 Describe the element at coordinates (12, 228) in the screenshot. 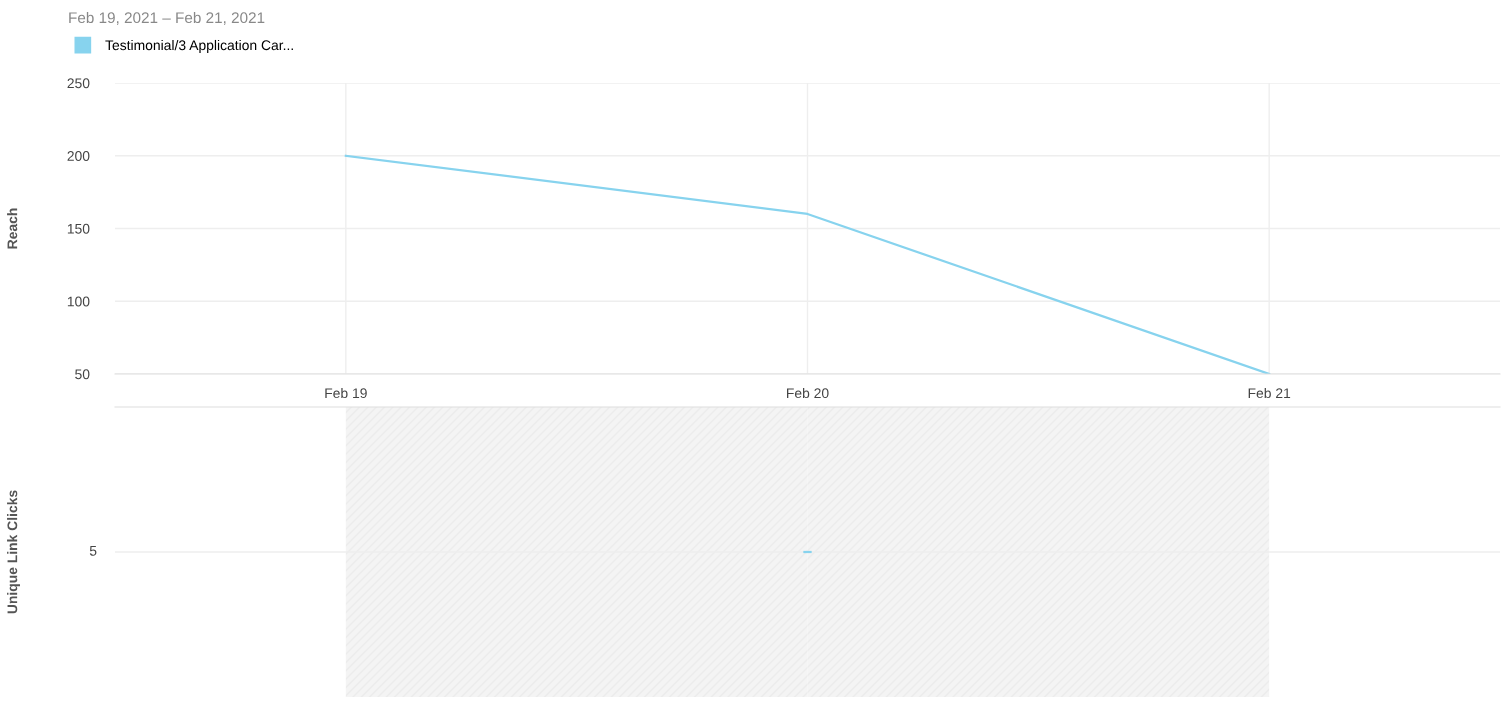

I see `y-axis-title: Reach` at that location.